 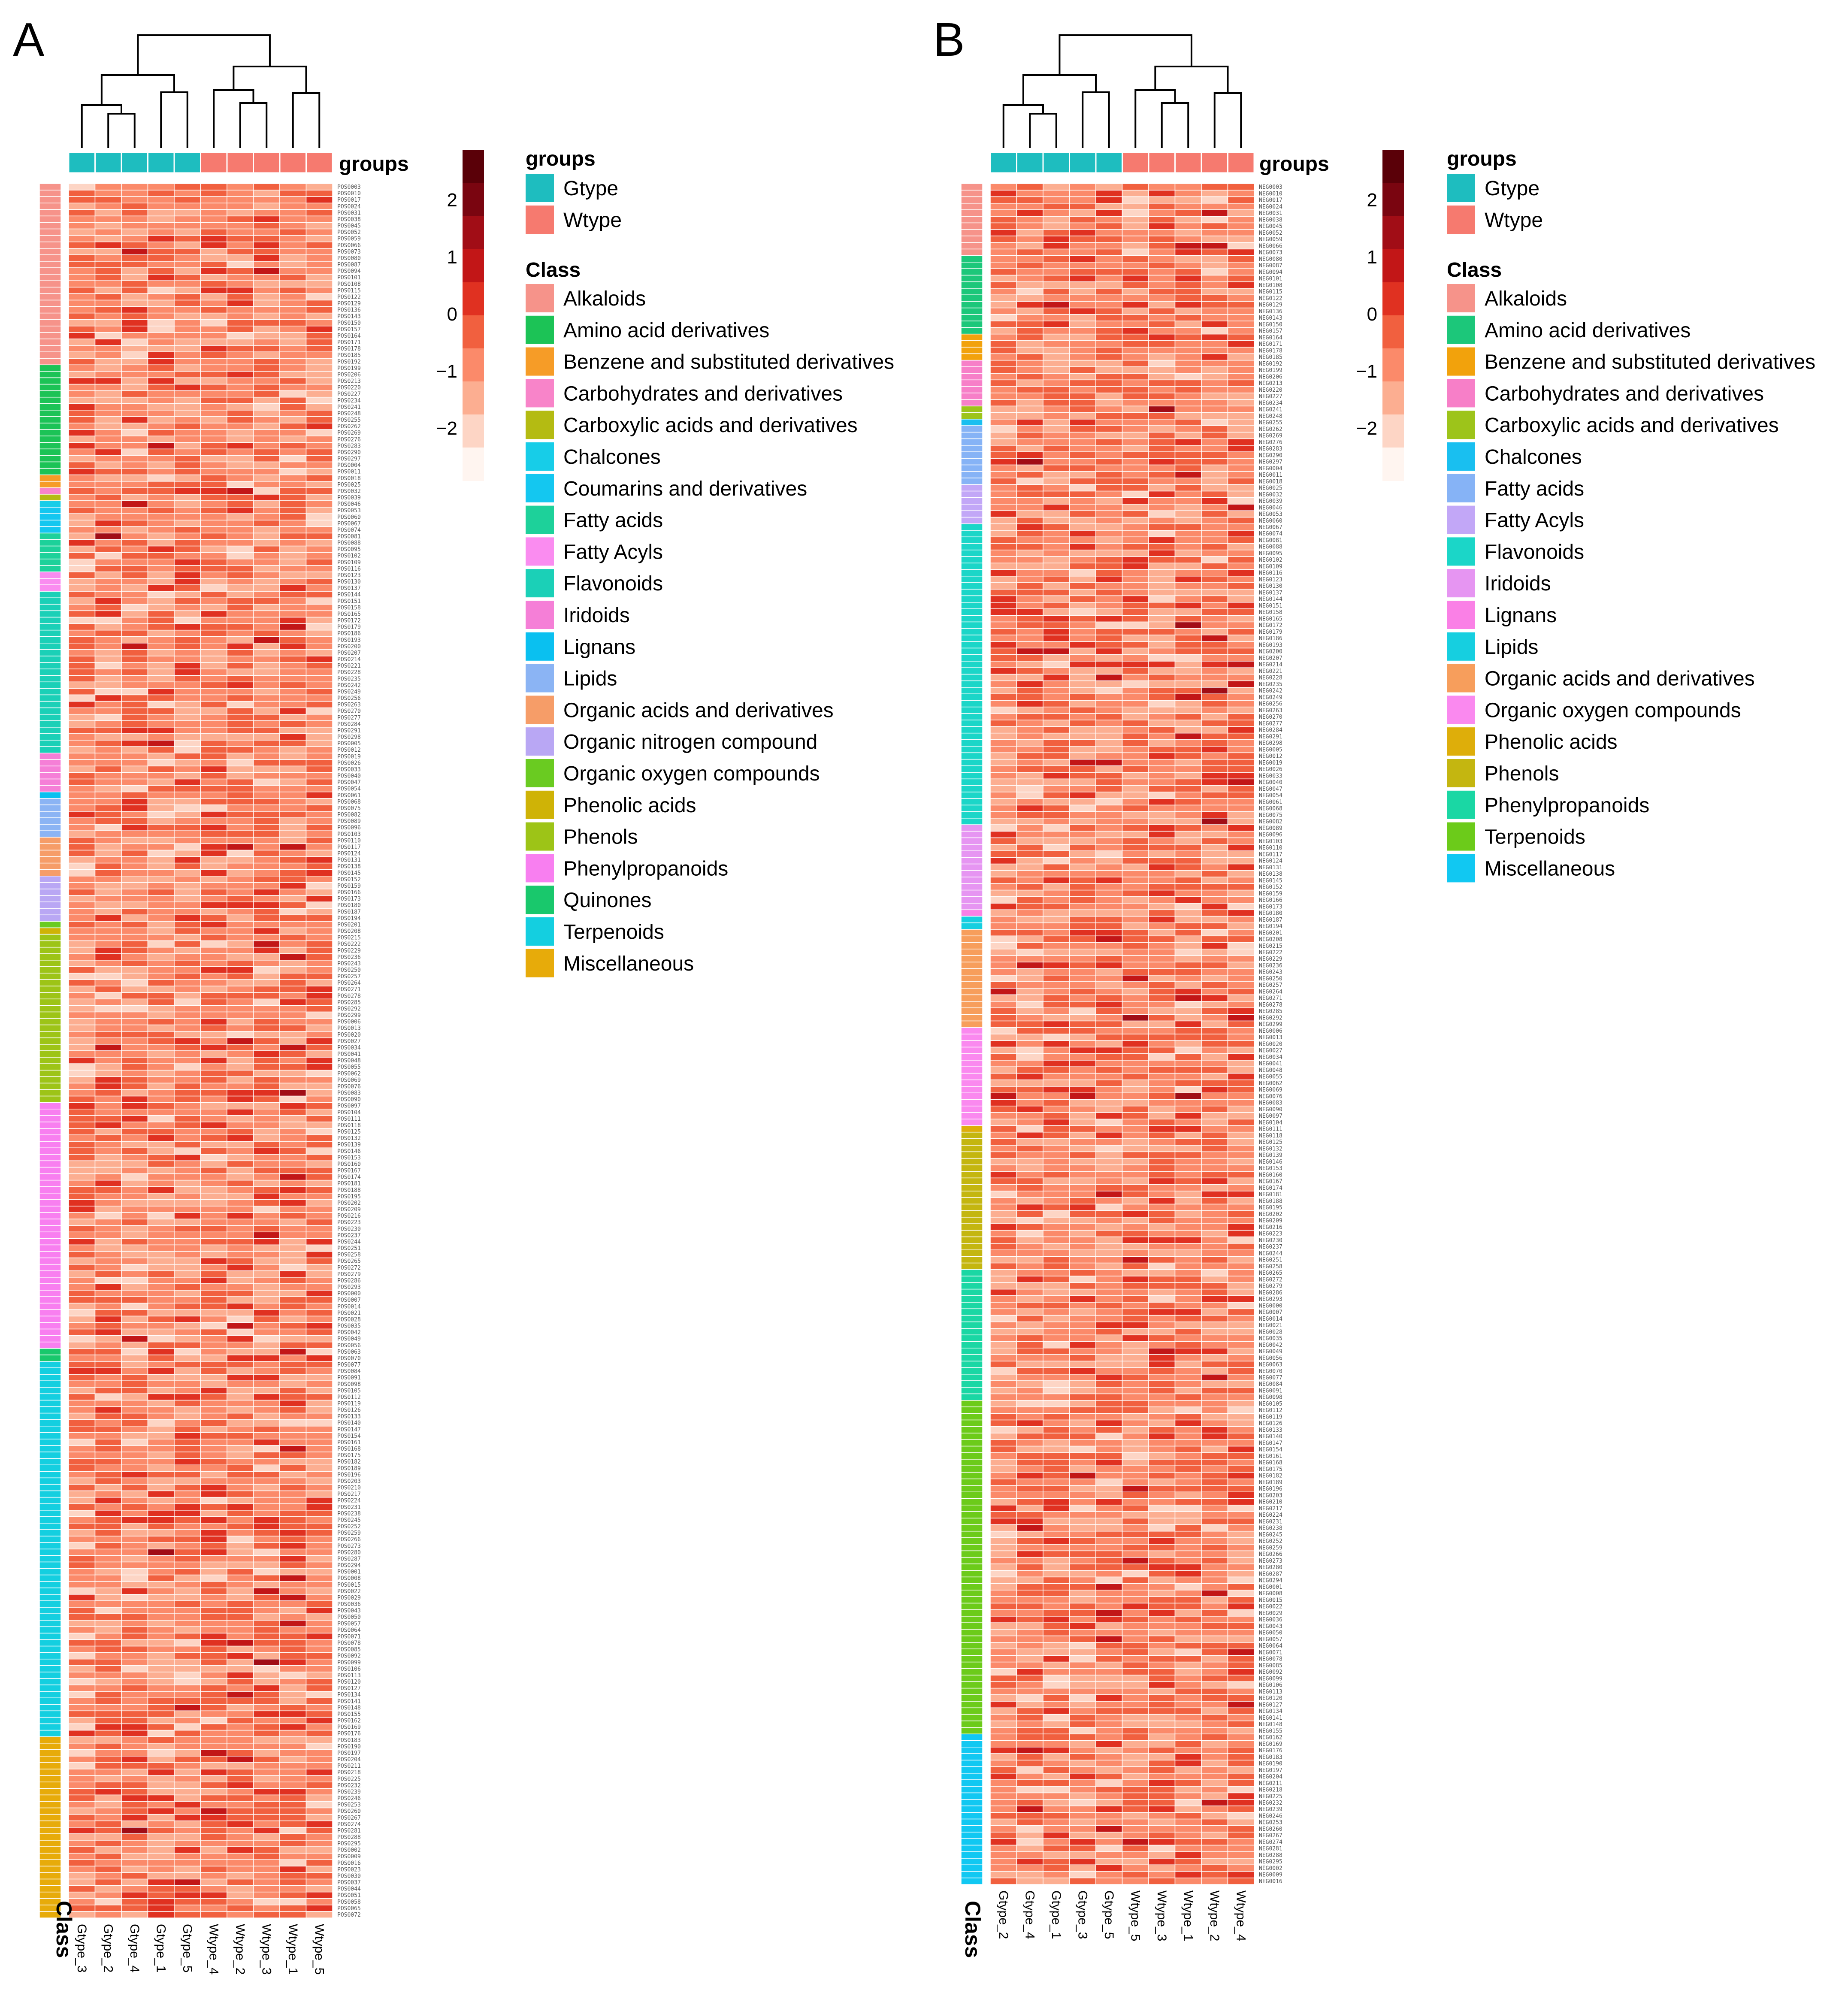 I want to click on row-label: POS0068, so click(x=349, y=802).